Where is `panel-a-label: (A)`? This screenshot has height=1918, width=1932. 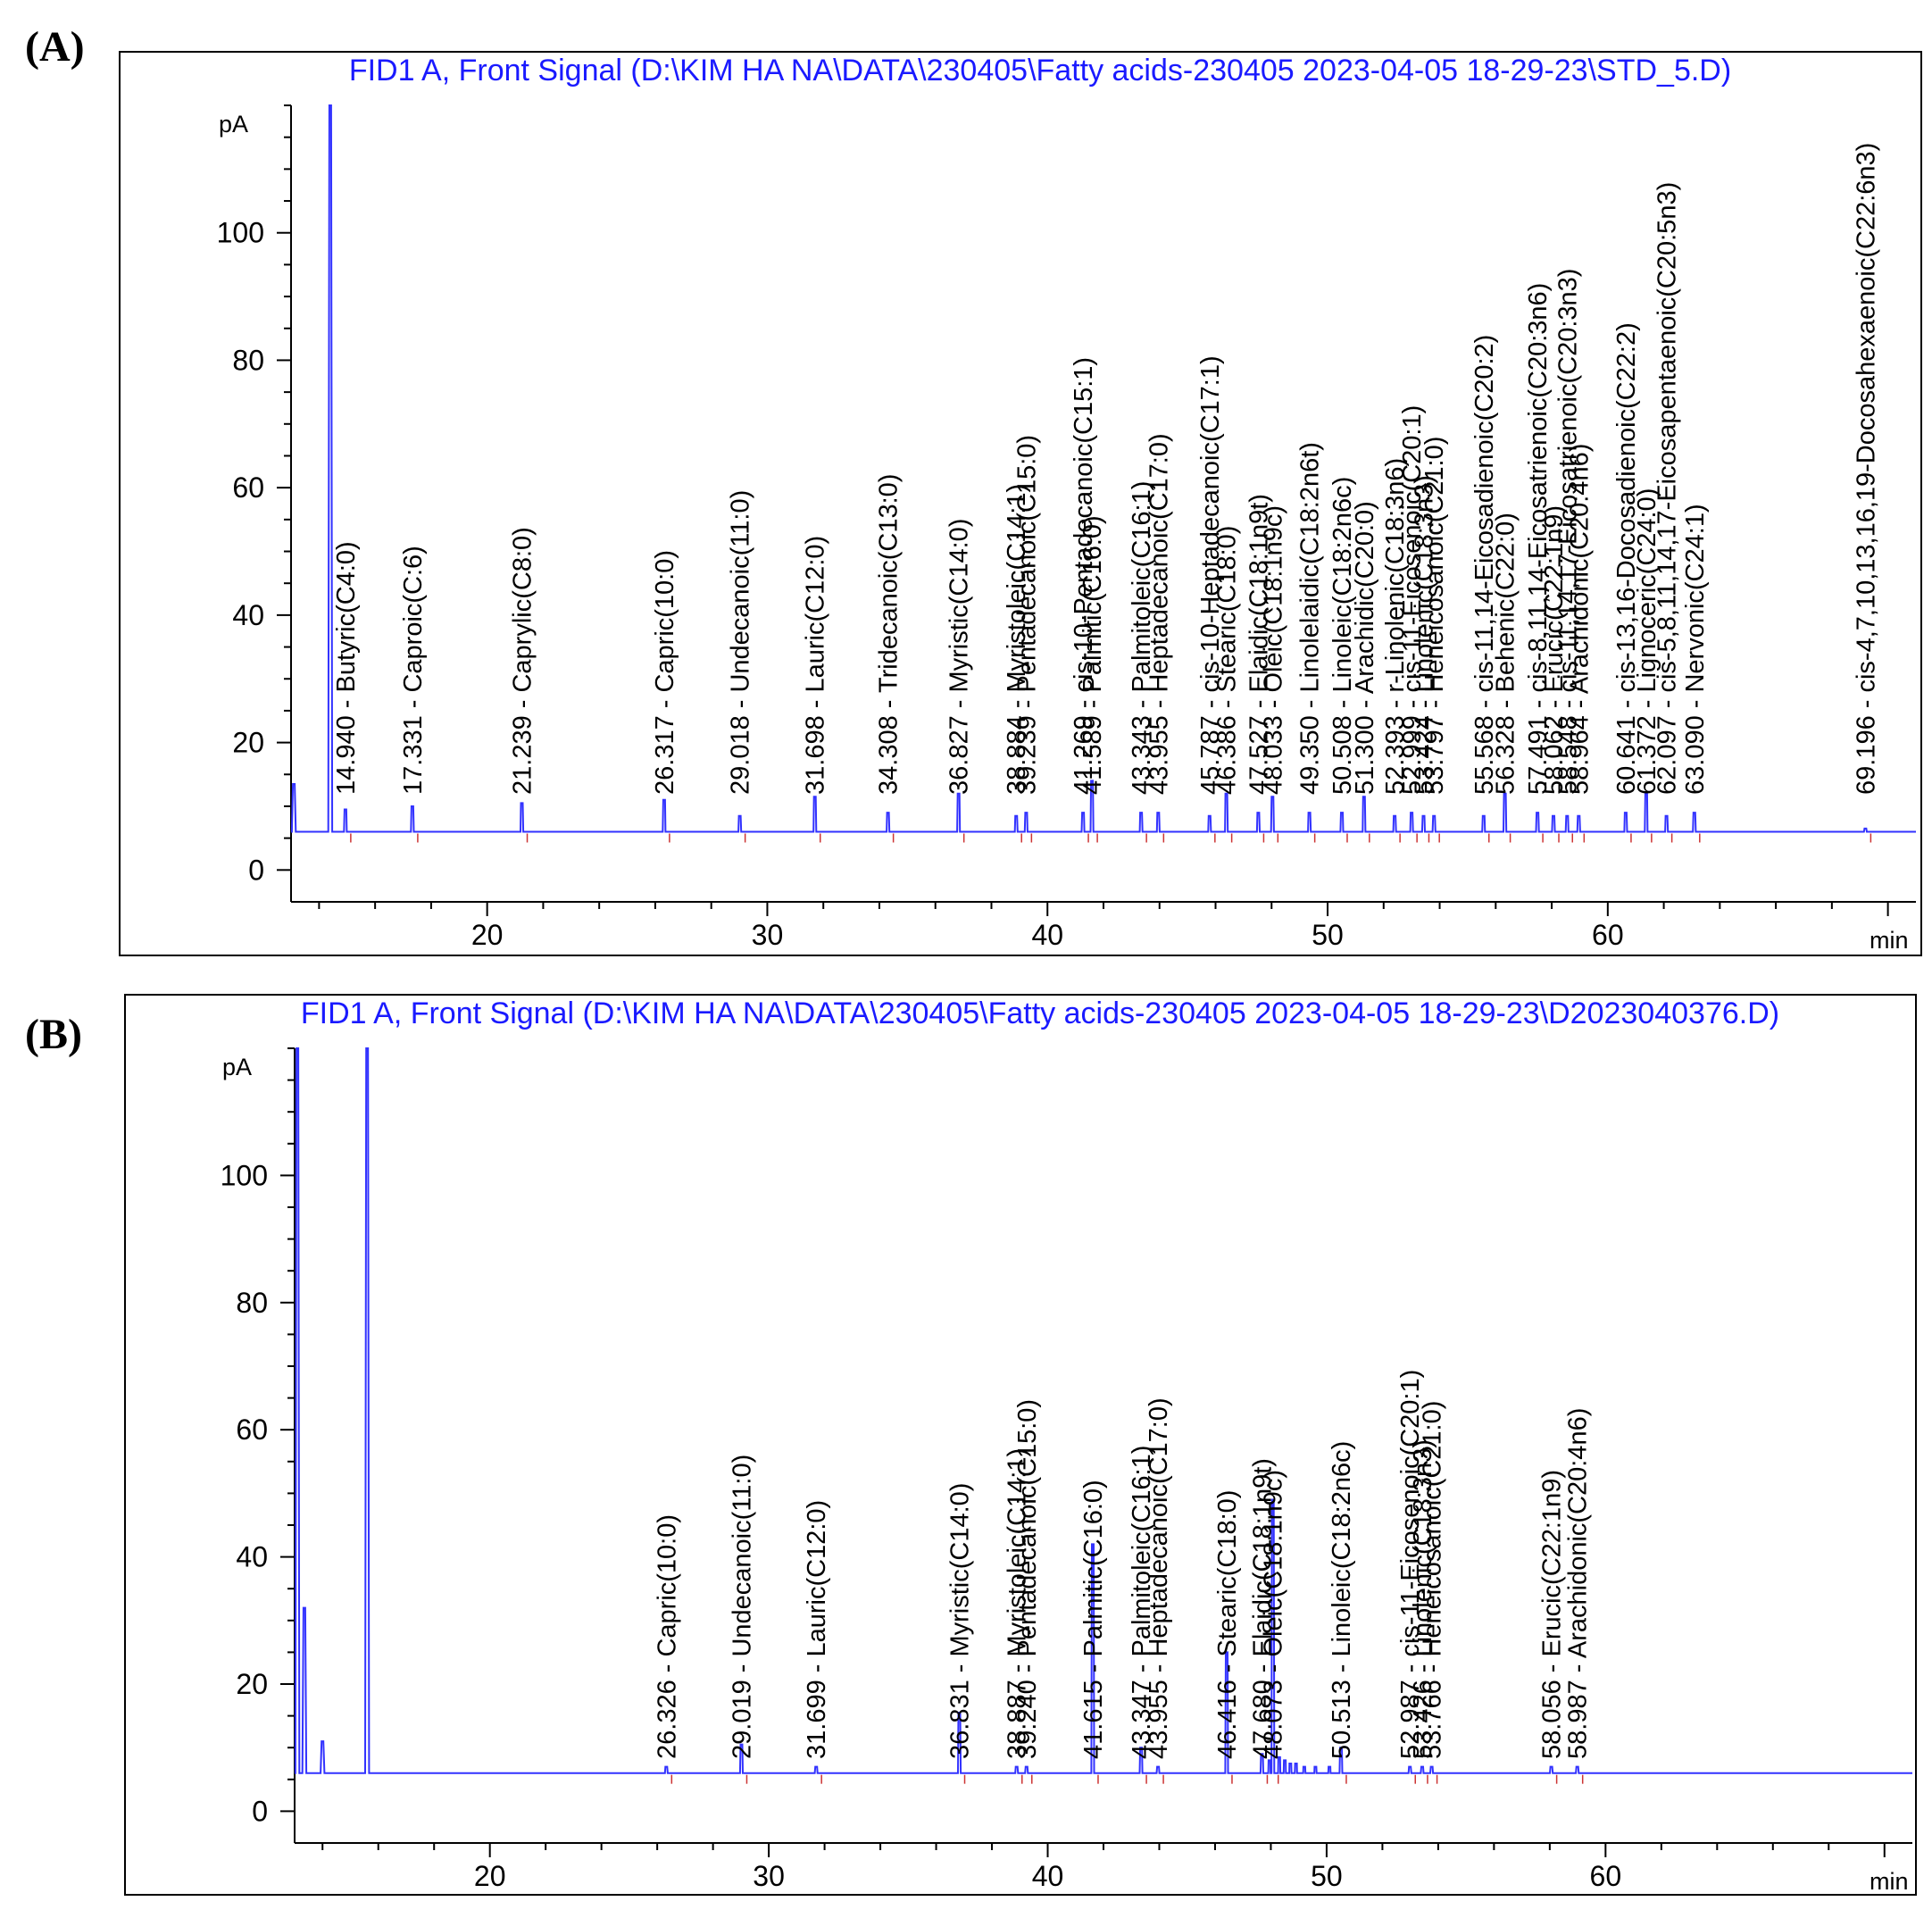 panel-a-label: (A) is located at coordinates (55, 47).